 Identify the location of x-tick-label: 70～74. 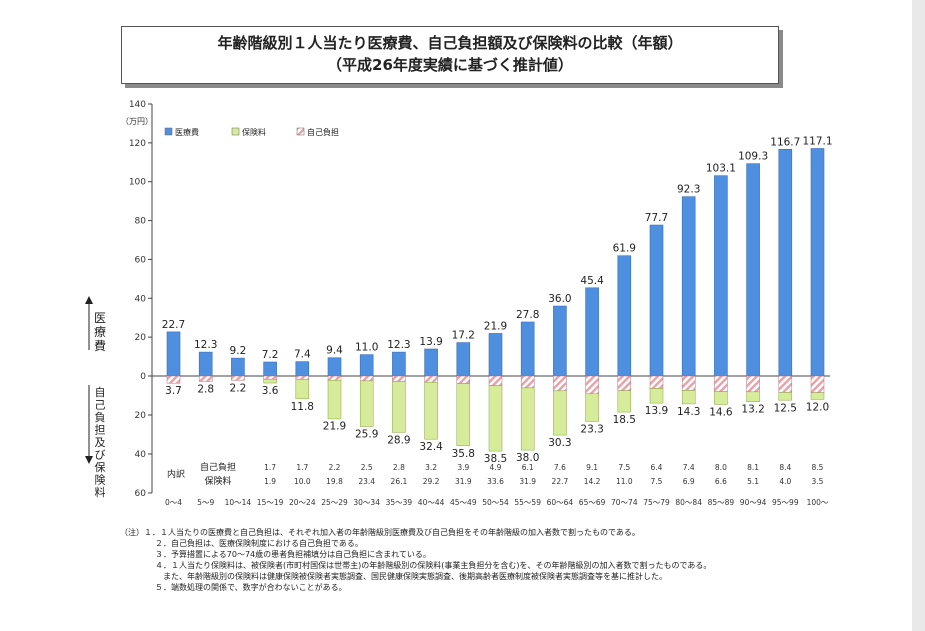
(624, 502).